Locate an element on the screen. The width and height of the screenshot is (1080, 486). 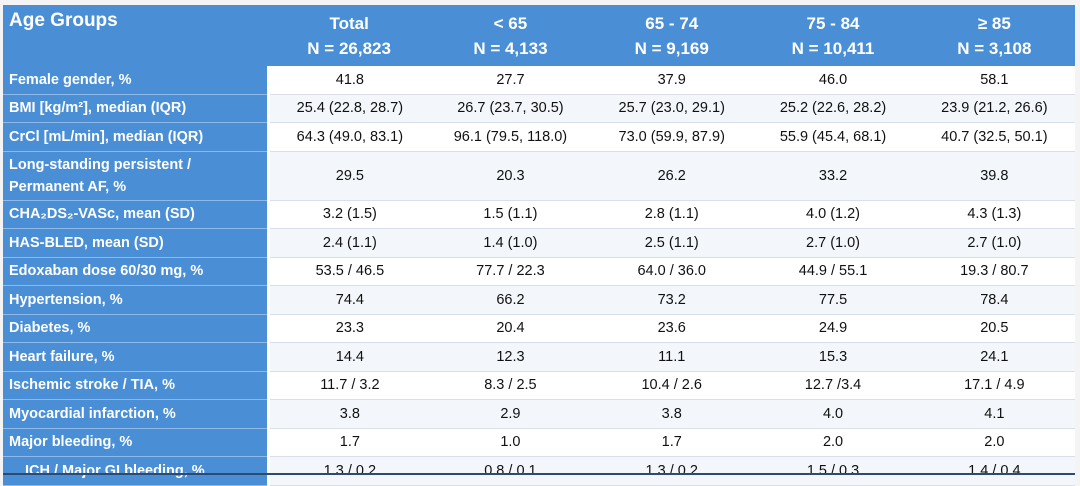
header-65-74: 65 - 74 N = 9,169 is located at coordinates (672, 35).